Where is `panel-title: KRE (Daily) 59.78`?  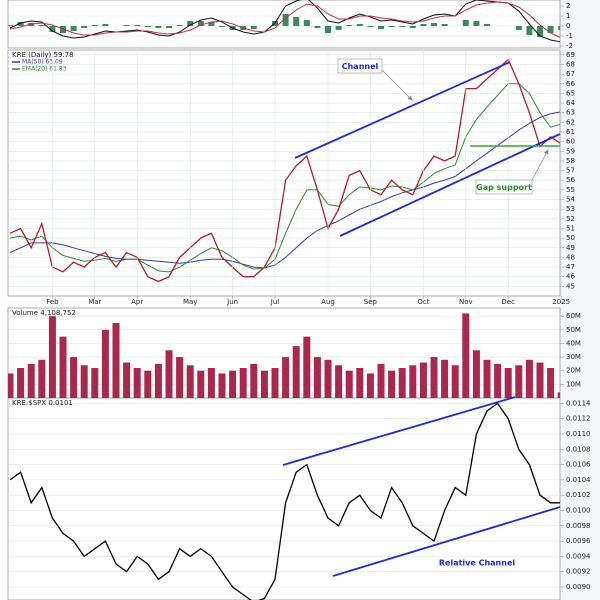 panel-title: KRE (Daily) 59.78 is located at coordinates (43, 55).